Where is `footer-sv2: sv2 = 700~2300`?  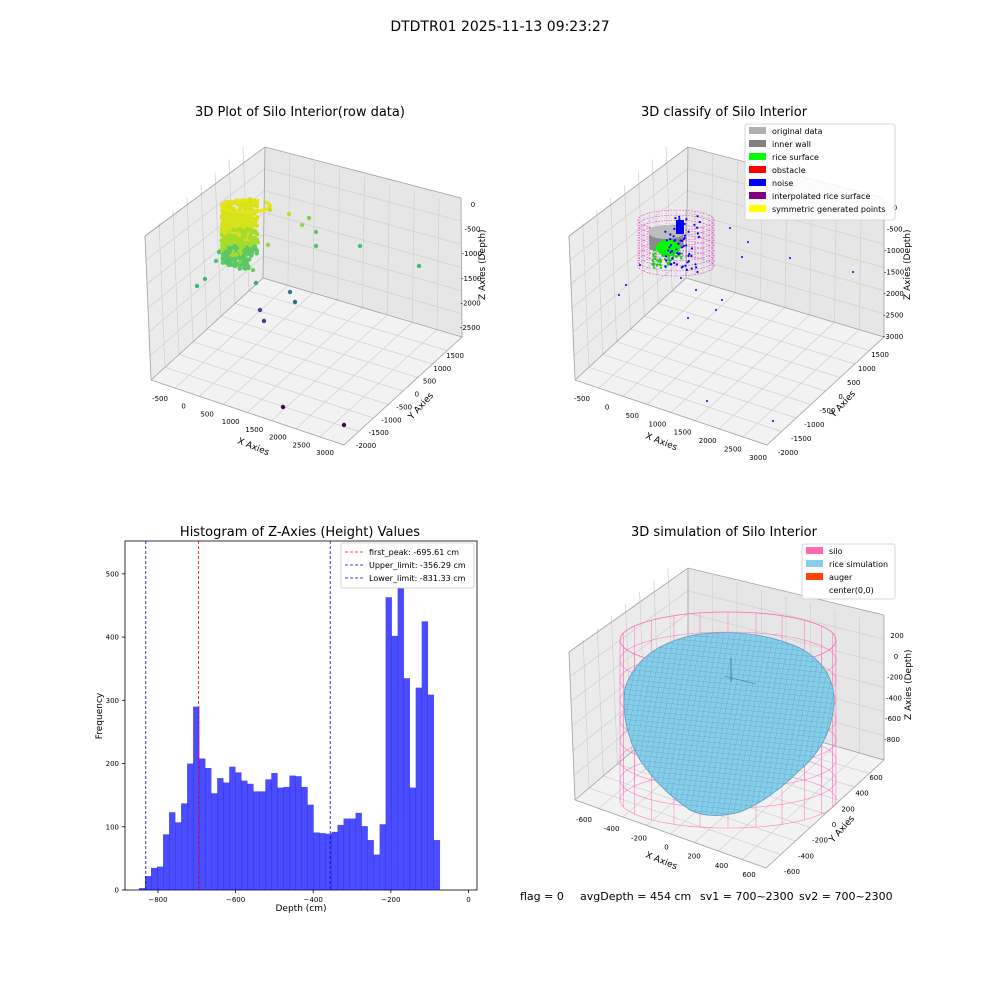 footer-sv2: sv2 = 700~2300 is located at coordinates (846, 896).